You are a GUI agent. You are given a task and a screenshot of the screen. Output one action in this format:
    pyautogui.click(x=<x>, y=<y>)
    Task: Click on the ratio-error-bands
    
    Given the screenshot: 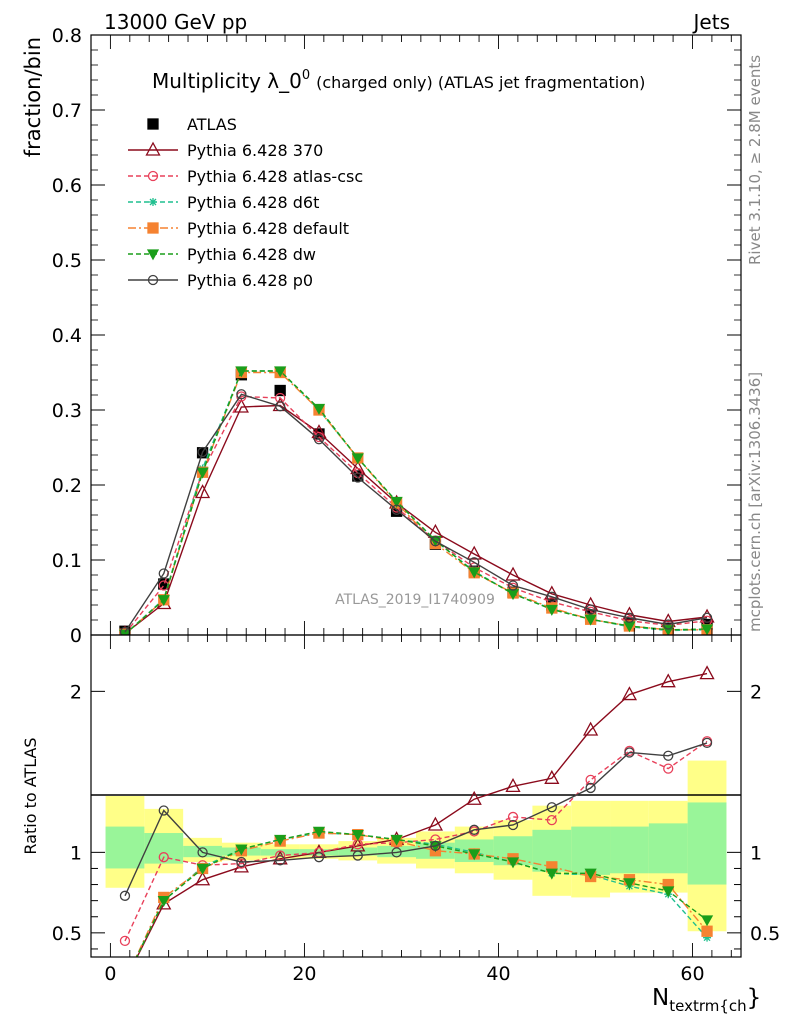 What is the action you would take?
    pyautogui.click(x=416, y=846)
    